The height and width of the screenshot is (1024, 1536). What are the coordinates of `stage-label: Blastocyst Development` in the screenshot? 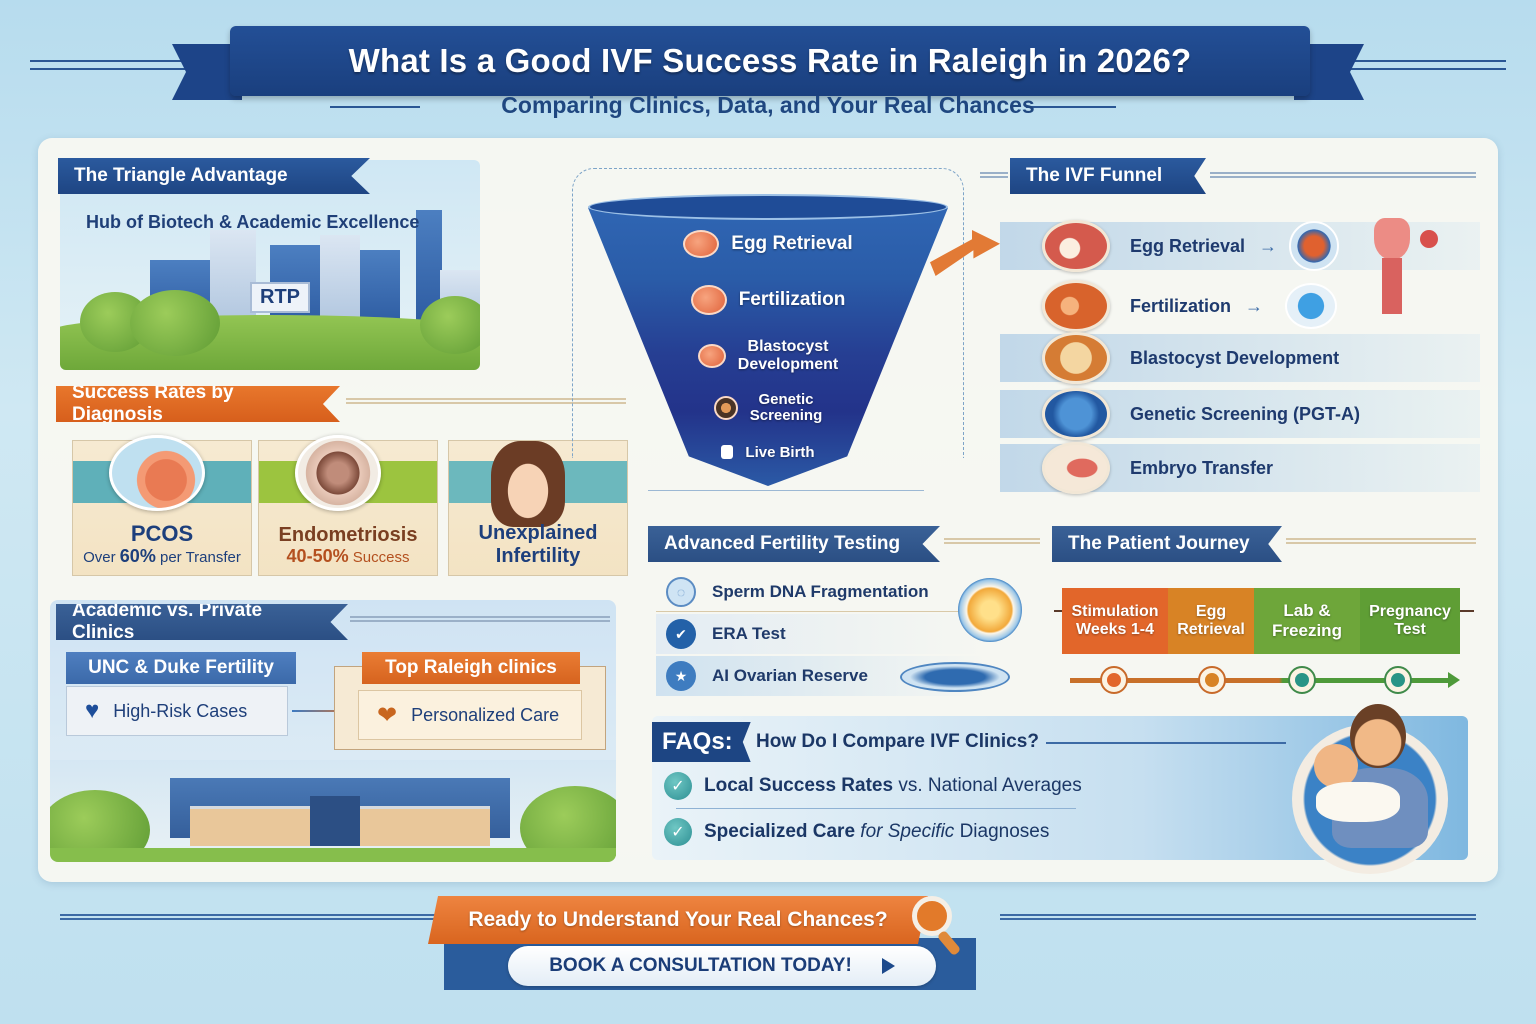 It's located at (788, 355).